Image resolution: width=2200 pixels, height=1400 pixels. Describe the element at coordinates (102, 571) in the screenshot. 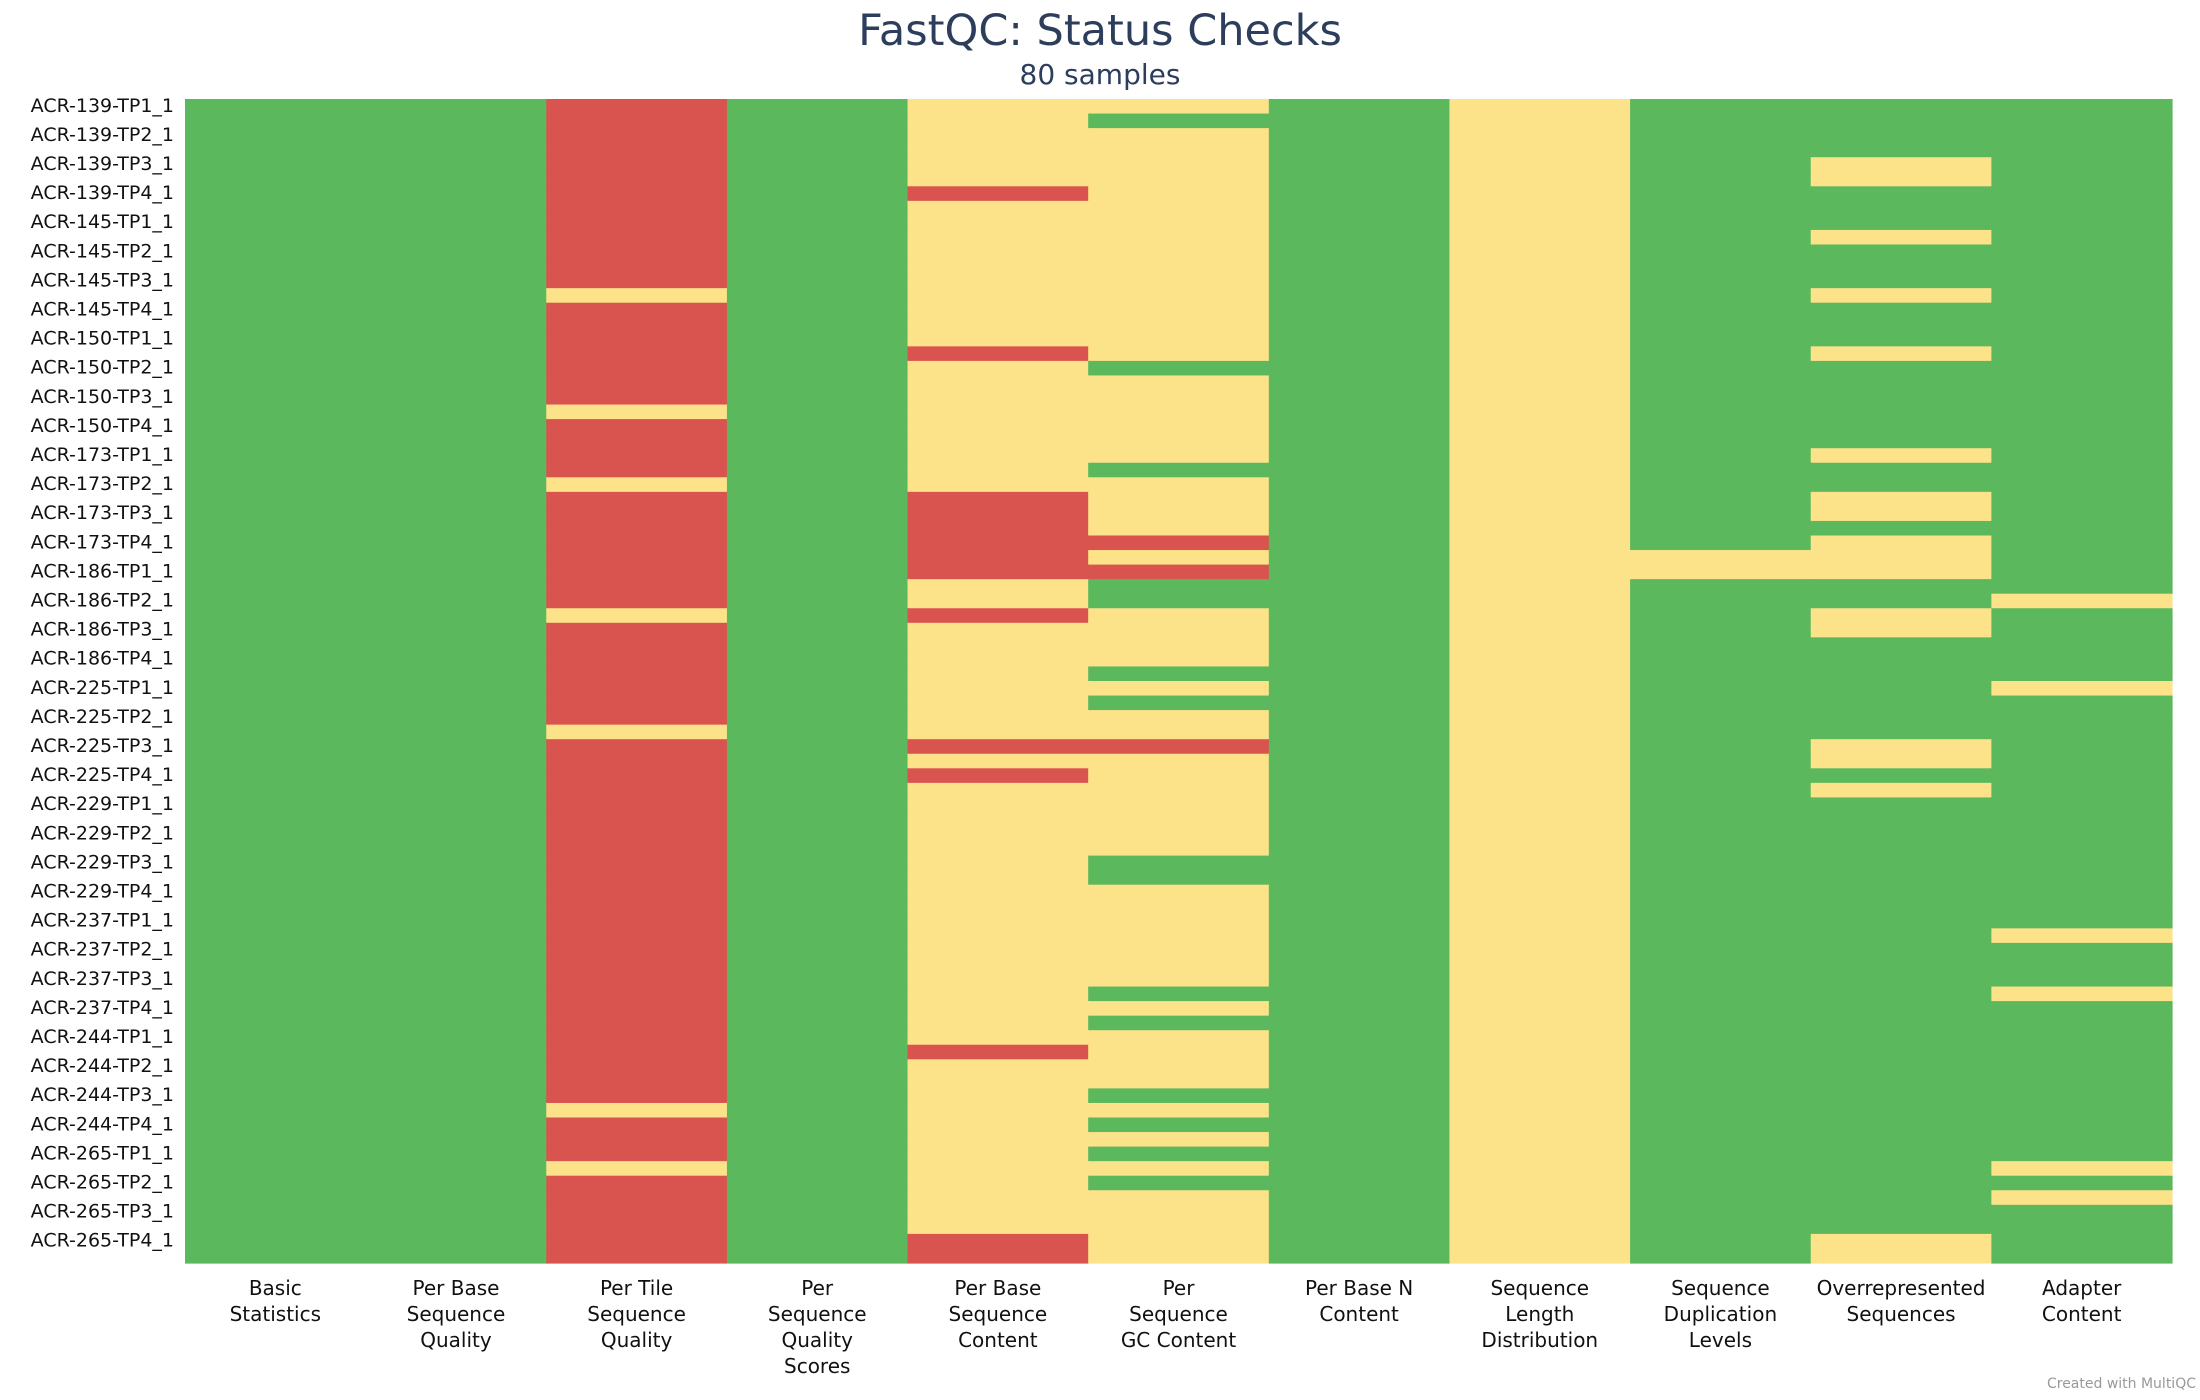

I see `sample-label: ACR-186-TP1_1` at that location.